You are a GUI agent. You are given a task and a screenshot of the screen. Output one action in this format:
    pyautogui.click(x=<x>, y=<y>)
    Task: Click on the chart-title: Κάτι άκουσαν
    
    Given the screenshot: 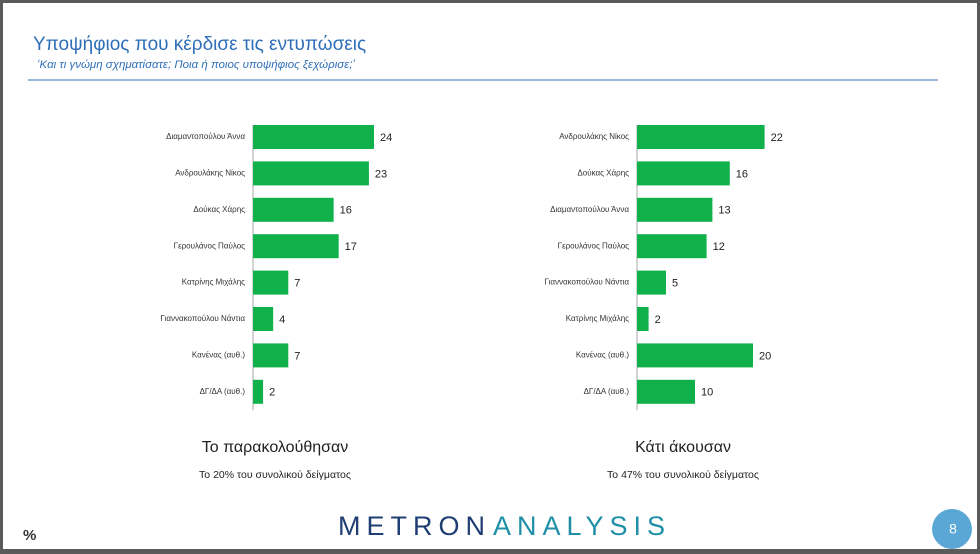 What is the action you would take?
    pyautogui.click(x=683, y=447)
    